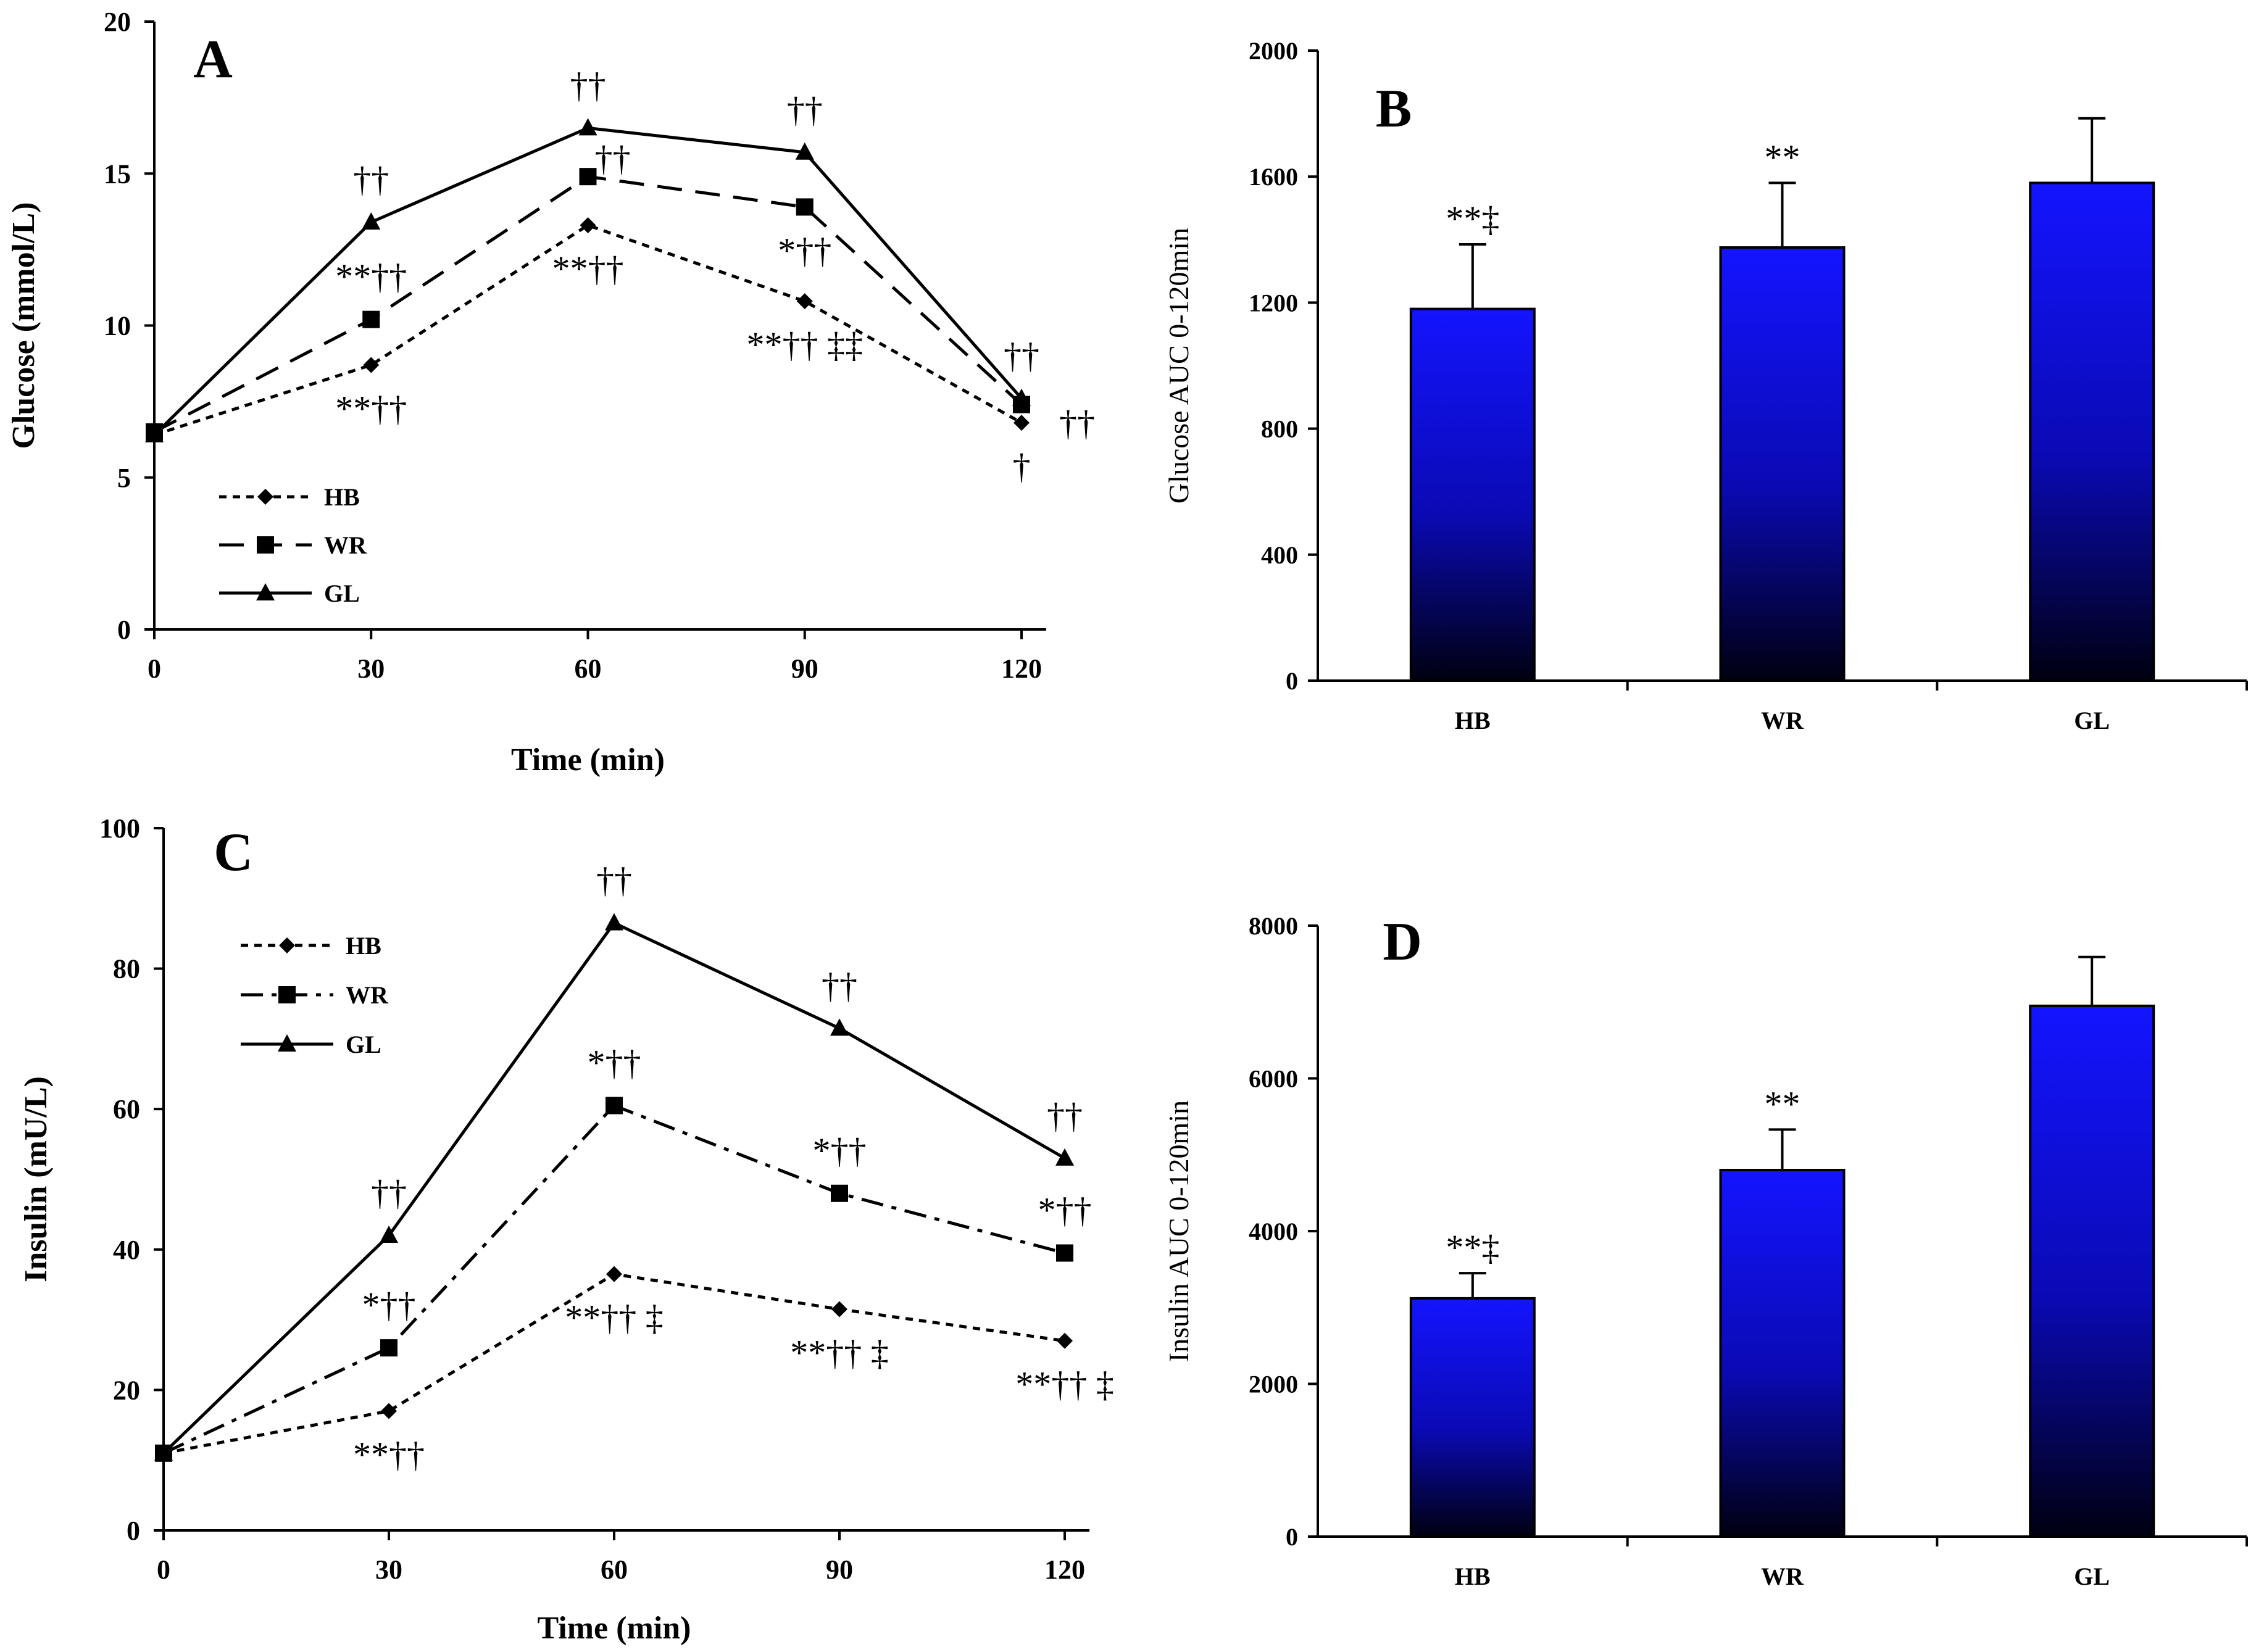 The height and width of the screenshot is (1652, 2256). What do you see at coordinates (1279, 429) in the screenshot?
I see `y-tick-label: 800` at bounding box center [1279, 429].